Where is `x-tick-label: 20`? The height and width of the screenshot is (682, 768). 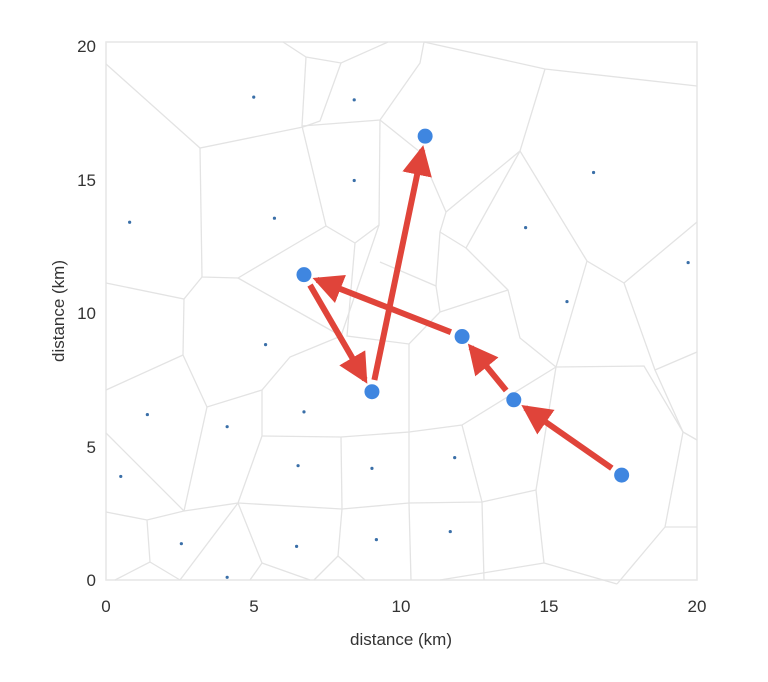
x-tick-label: 20 is located at coordinates (697, 606).